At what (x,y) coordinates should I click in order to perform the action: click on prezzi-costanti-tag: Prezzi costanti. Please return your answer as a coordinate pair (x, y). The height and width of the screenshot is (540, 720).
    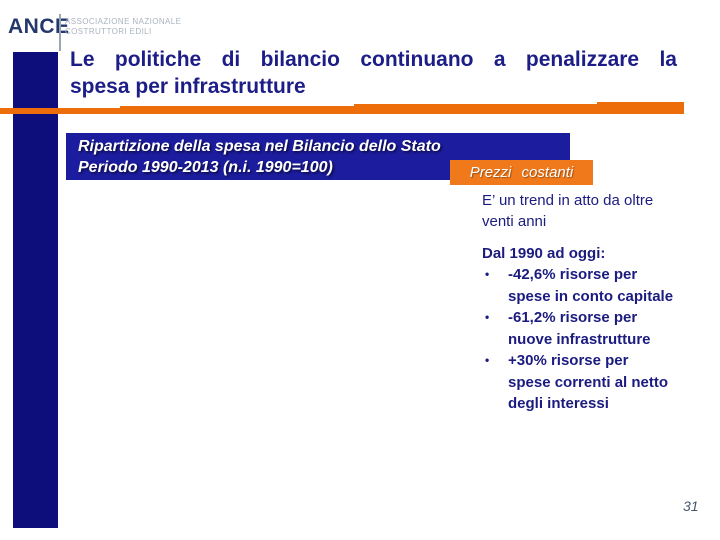
    Looking at the image, I should click on (521, 172).